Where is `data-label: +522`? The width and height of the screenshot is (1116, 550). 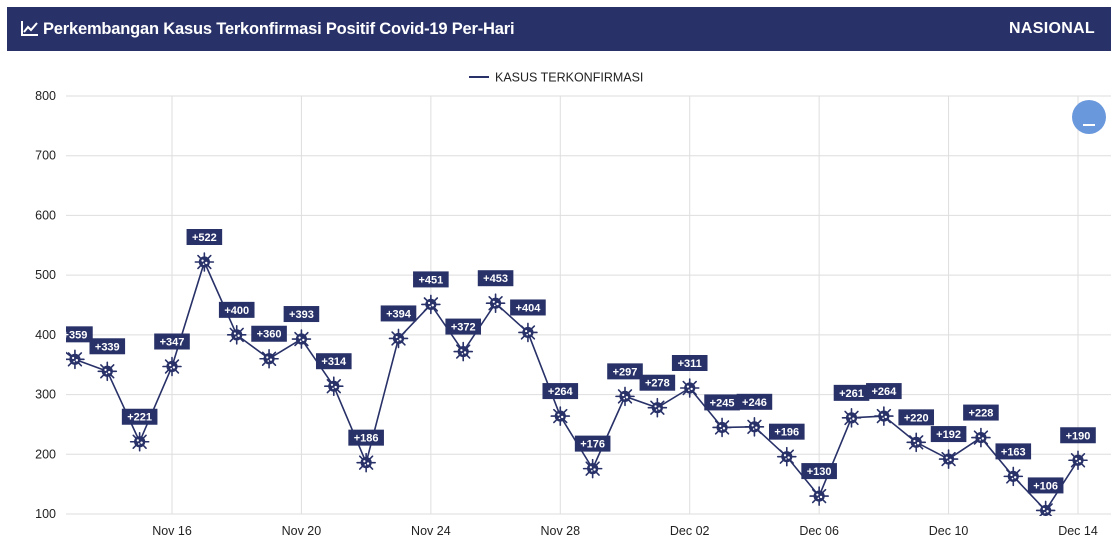 data-label: +522 is located at coordinates (204, 238).